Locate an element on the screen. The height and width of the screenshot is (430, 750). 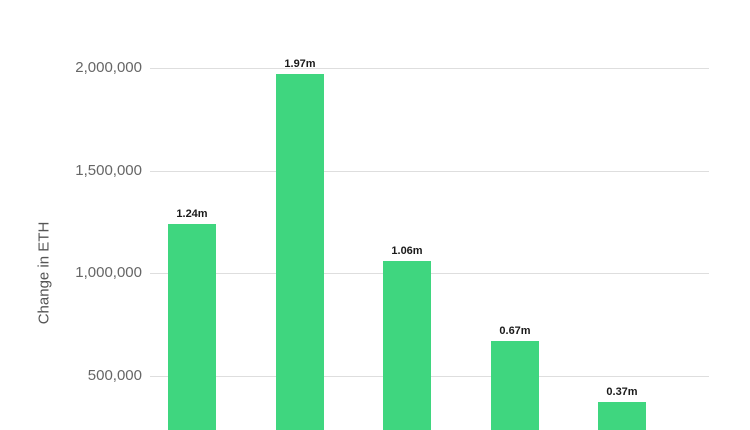
y-tick-label: 1,500,000 is located at coordinates (108, 170).